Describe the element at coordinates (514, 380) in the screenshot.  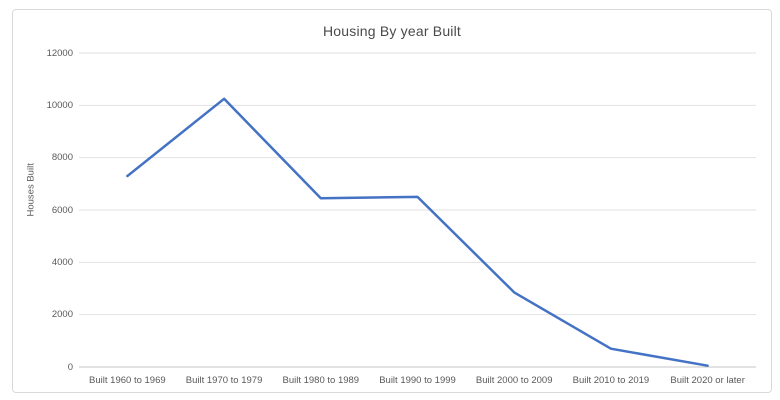
I see `x-axis-tick-label: Built 2000 to 2009` at that location.